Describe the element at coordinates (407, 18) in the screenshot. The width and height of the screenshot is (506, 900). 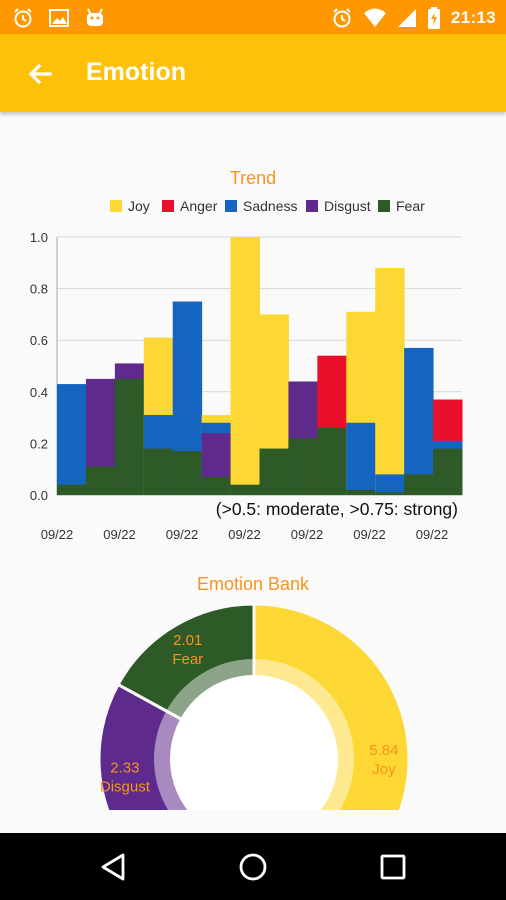
I see `signal-icon` at that location.